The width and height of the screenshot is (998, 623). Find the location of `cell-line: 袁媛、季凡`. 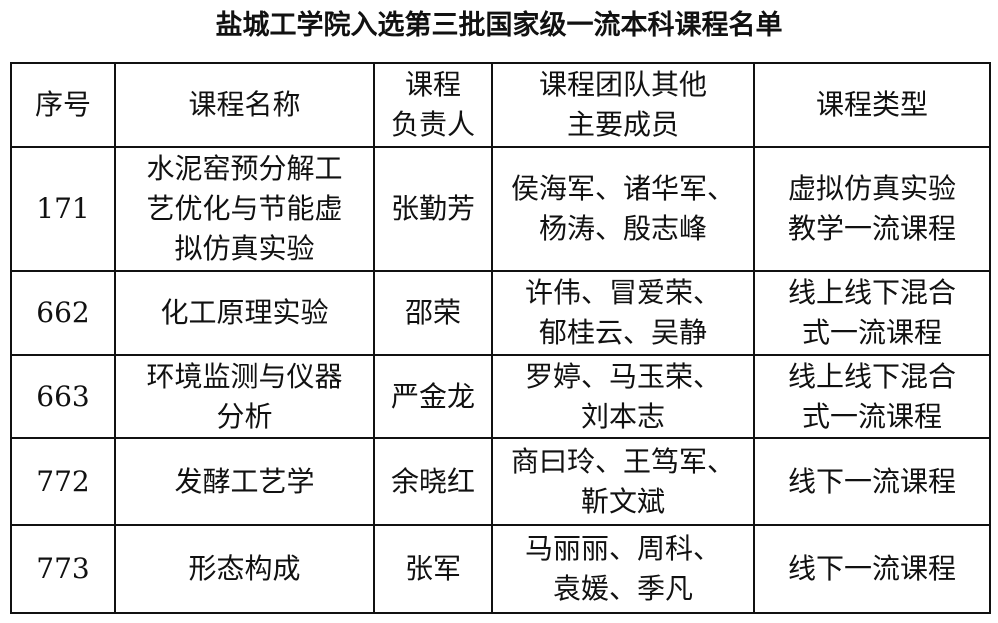

cell-line: 袁媛、季凡 is located at coordinates (622, 588).